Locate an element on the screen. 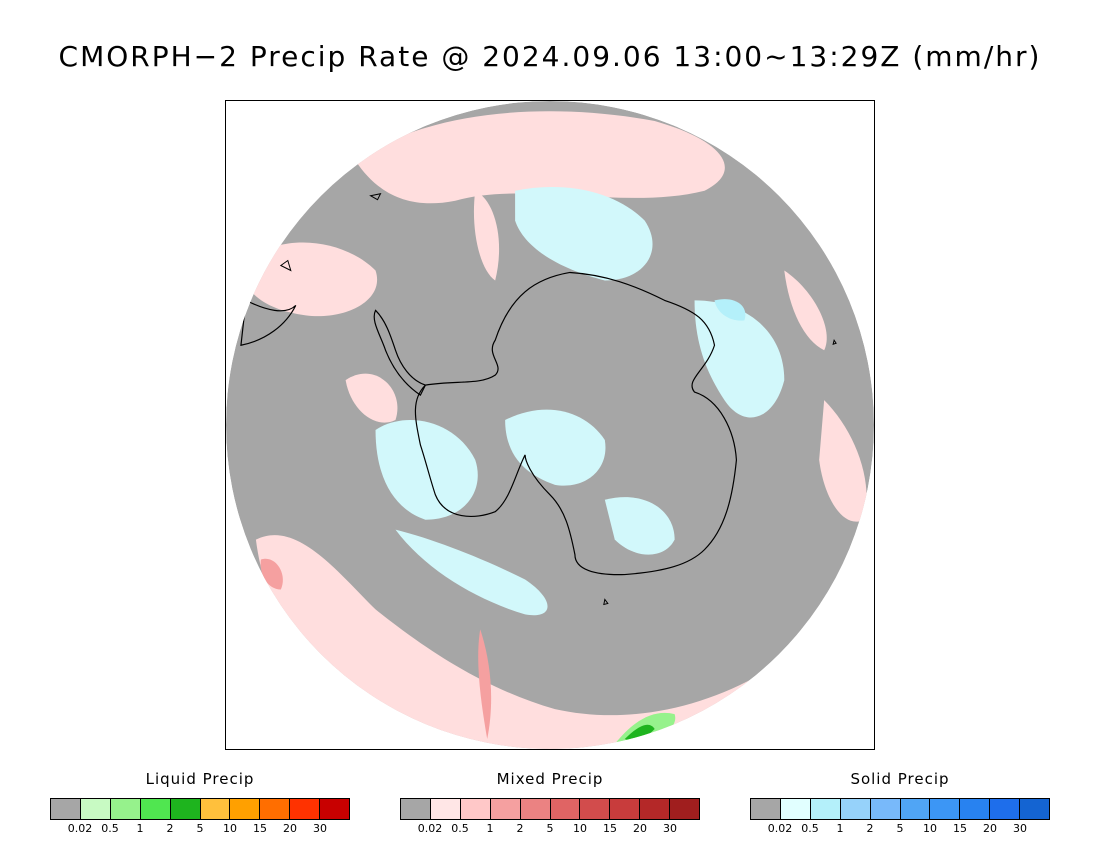 The width and height of the screenshot is (1100, 850). legend-title: Mixed Precip is located at coordinates (550, 779).